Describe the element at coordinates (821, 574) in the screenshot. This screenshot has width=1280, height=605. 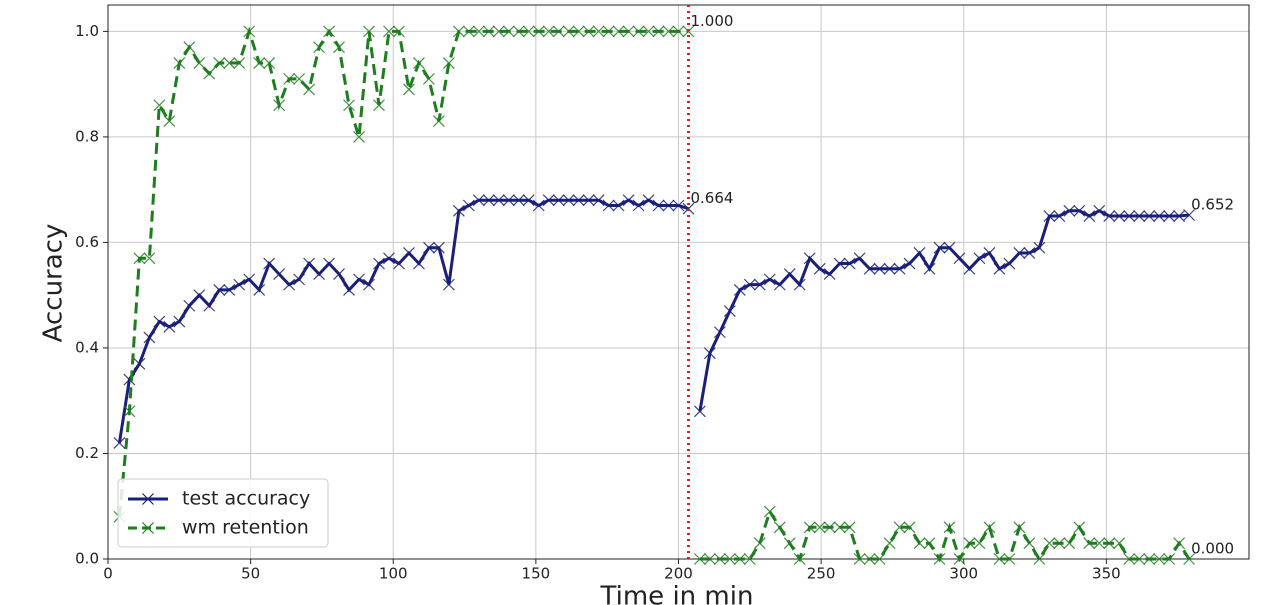
I see `x-tick-label: 250` at that location.